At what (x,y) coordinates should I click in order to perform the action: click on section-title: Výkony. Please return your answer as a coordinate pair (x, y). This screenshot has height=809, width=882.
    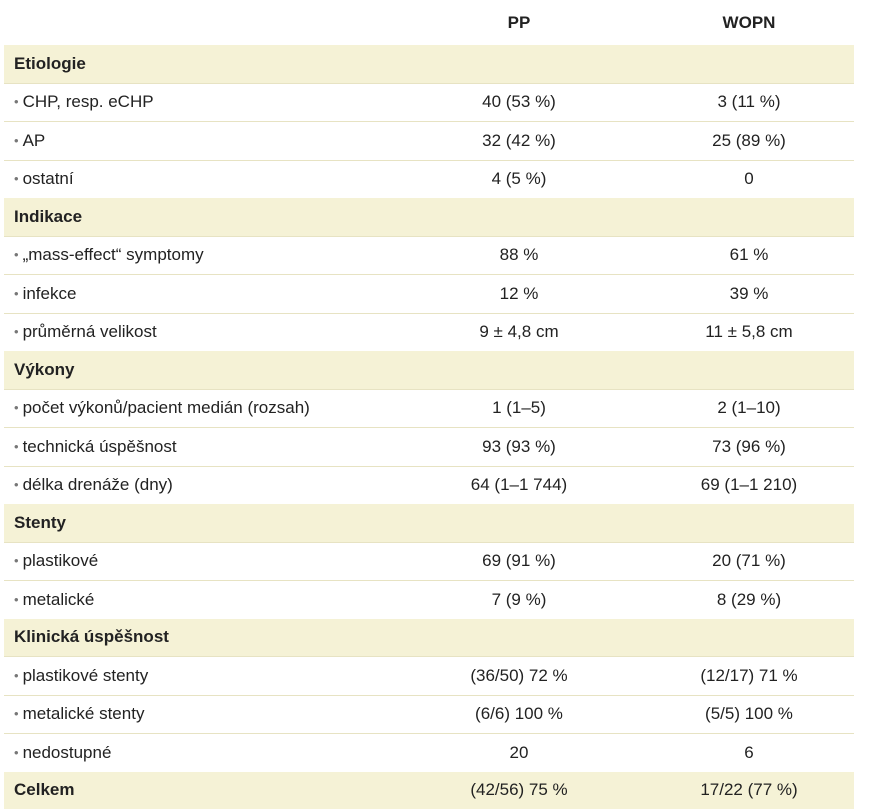
    Looking at the image, I should click on (199, 370).